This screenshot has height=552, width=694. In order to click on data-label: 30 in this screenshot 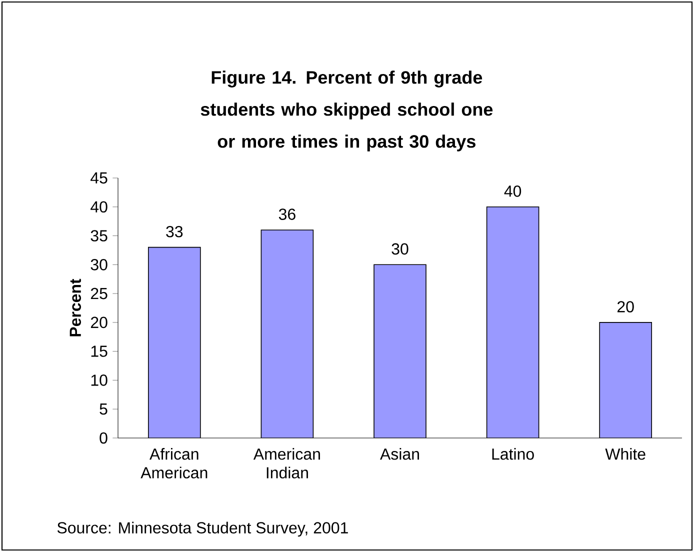, I will do `click(400, 249)`.